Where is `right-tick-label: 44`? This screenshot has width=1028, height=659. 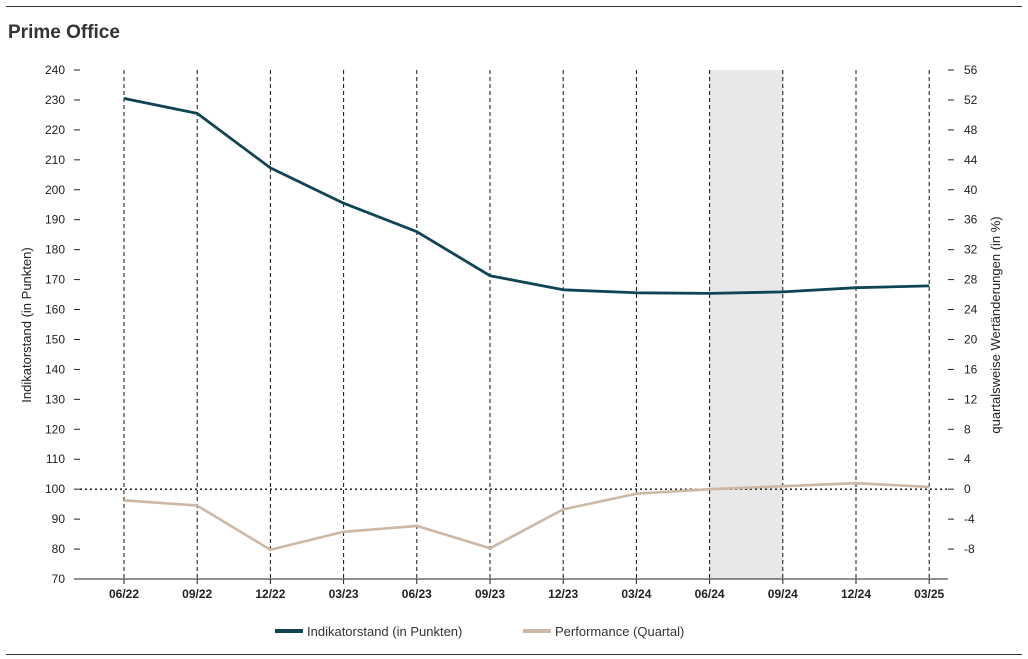
right-tick-label: 44 is located at coordinates (971, 160).